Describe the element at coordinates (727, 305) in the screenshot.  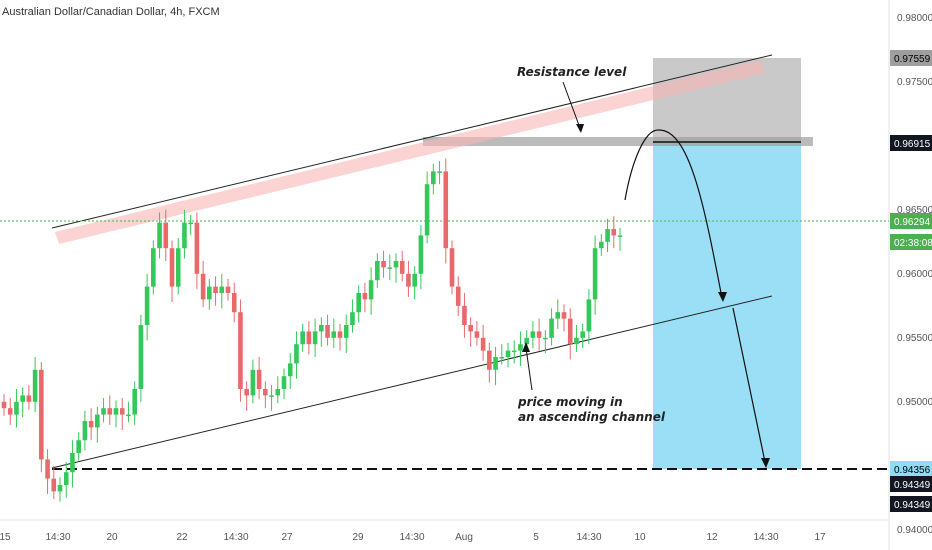
I see `take-profit-zone` at that location.